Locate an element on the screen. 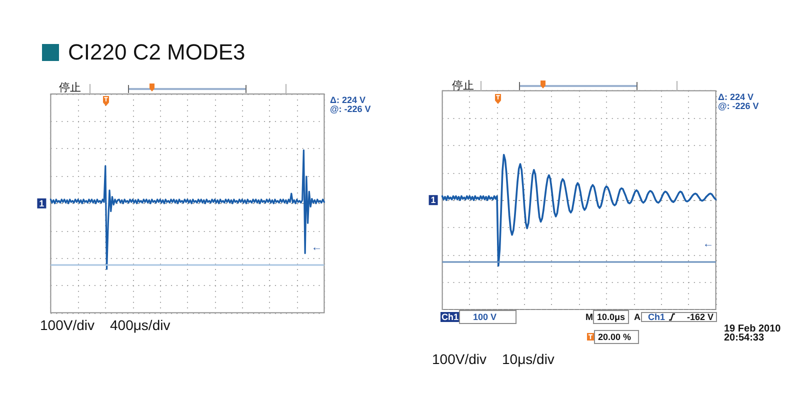  text: 10μs/div is located at coordinates (528, 359).